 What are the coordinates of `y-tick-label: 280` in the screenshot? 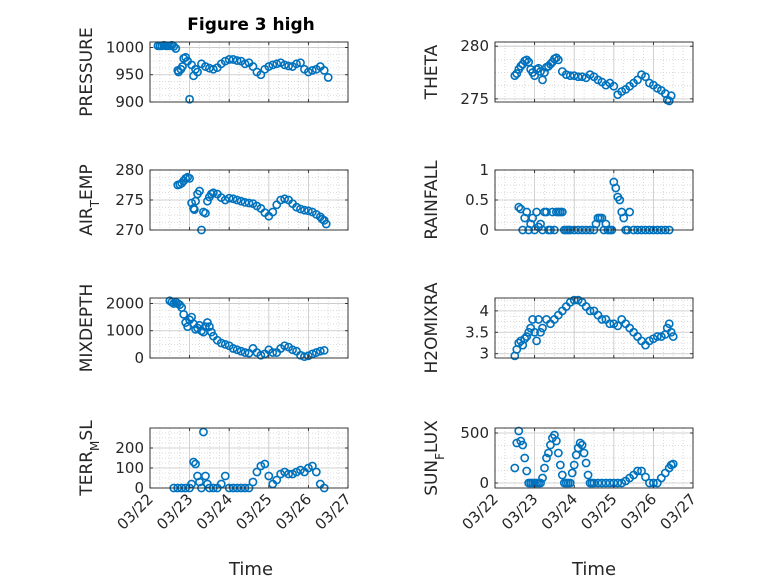 It's located at (474, 46).